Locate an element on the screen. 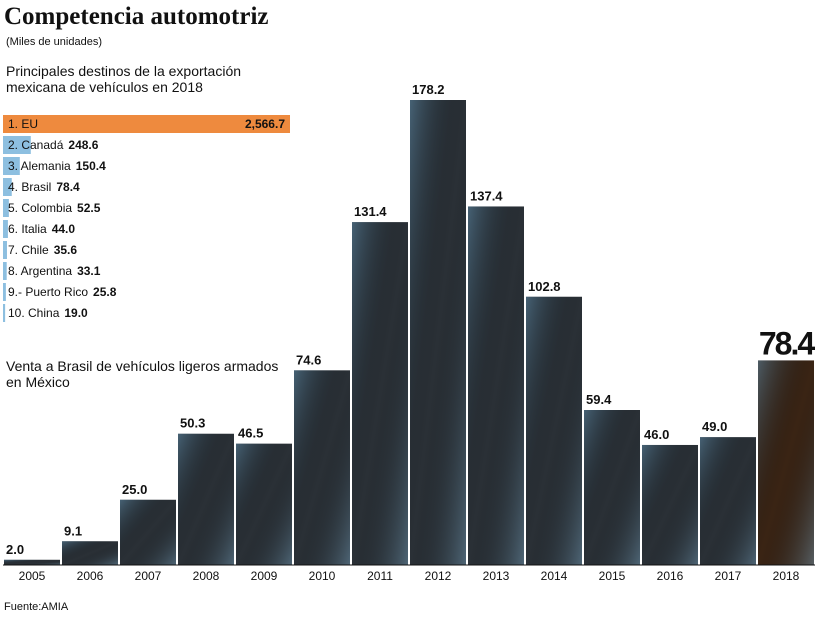 This screenshot has width=819, height=620. value-label: 49.0 is located at coordinates (714, 426).